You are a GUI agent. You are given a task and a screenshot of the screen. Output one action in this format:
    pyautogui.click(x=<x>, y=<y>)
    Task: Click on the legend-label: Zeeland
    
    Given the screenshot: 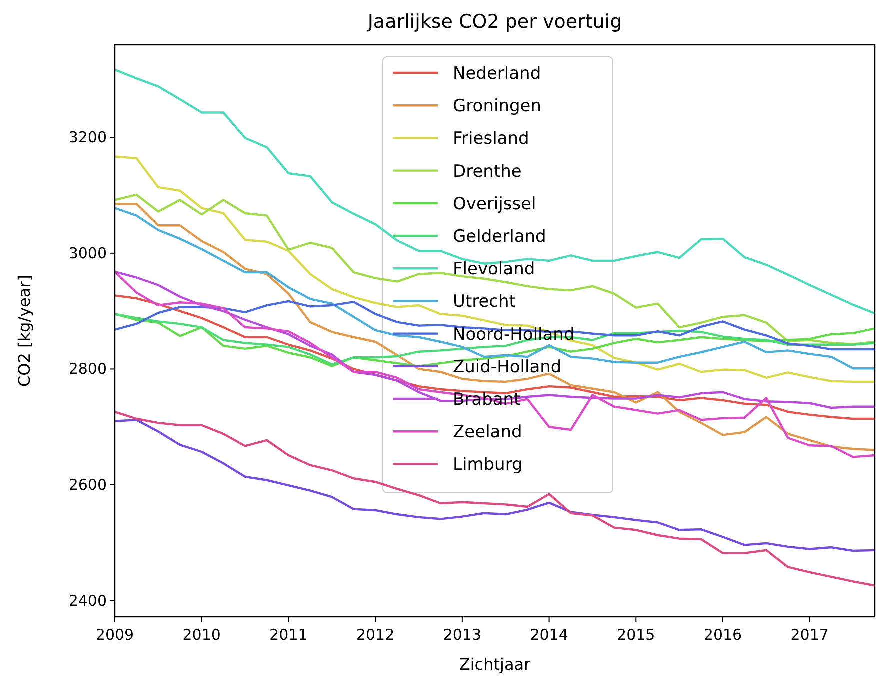 What is the action you would take?
    pyautogui.click(x=487, y=432)
    